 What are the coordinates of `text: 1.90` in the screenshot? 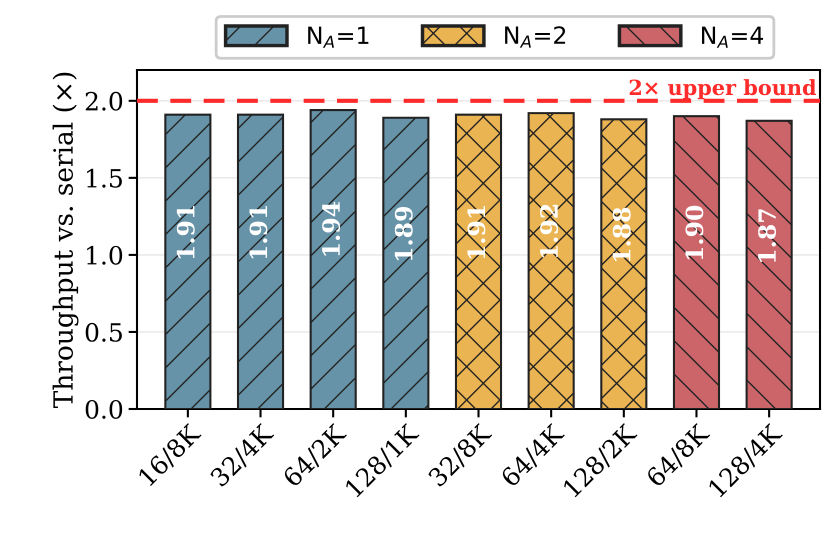 It's located at (694, 233).